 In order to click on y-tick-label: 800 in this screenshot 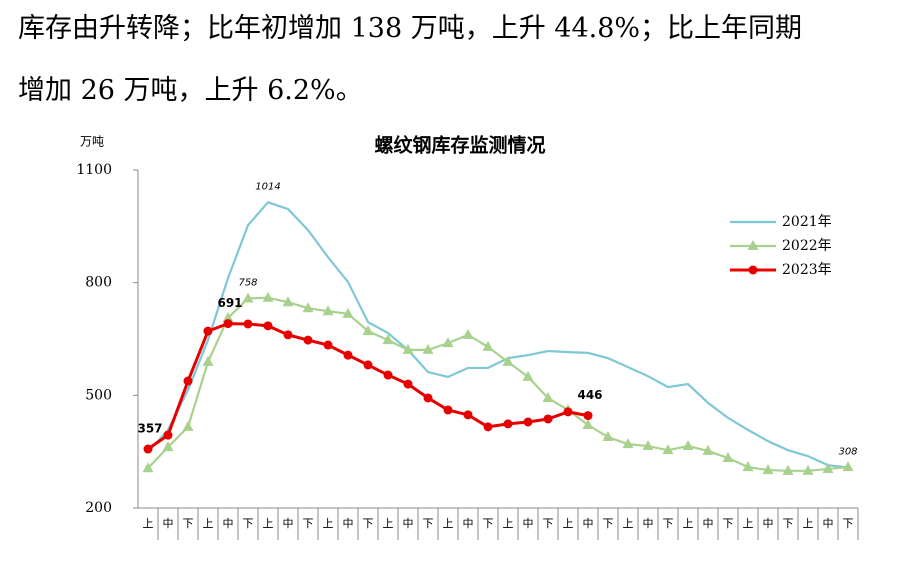, I will do `click(98, 283)`.